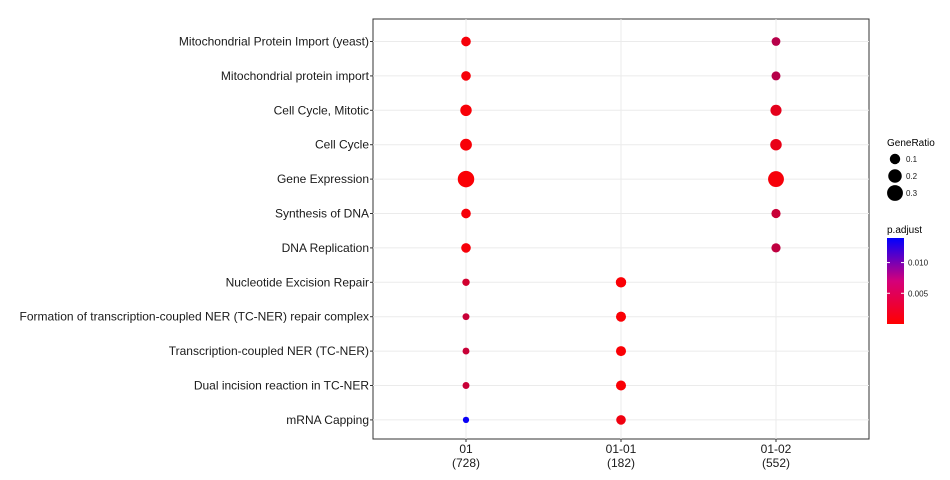  What do you see at coordinates (621, 463) in the screenshot?
I see `x-tick-label: (182)` at bounding box center [621, 463].